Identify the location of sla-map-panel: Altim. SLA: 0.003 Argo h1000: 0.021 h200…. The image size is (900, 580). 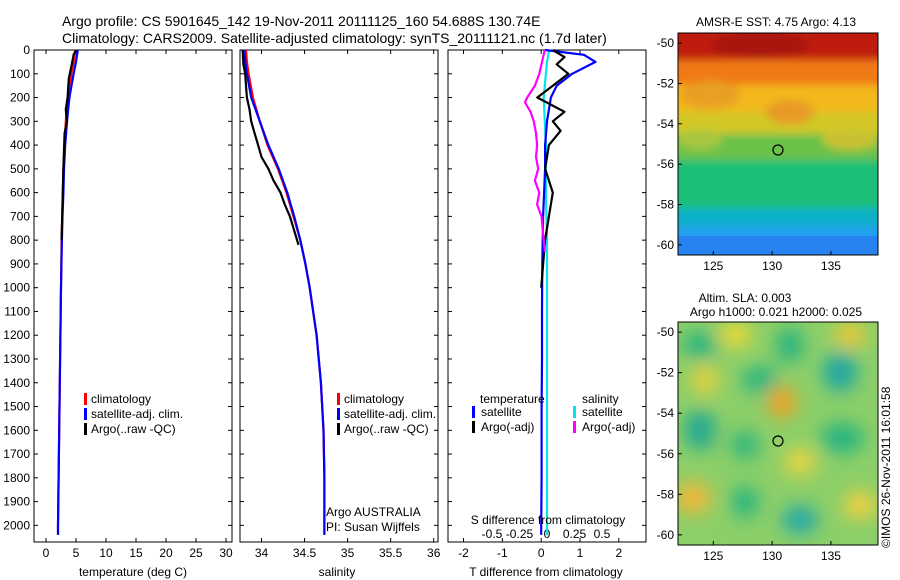
(768, 427).